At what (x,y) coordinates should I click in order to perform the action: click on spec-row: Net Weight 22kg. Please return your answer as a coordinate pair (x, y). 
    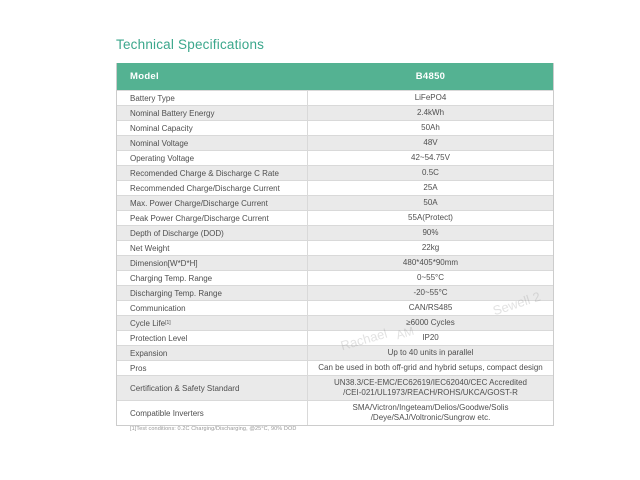
    Looking at the image, I should click on (335, 247).